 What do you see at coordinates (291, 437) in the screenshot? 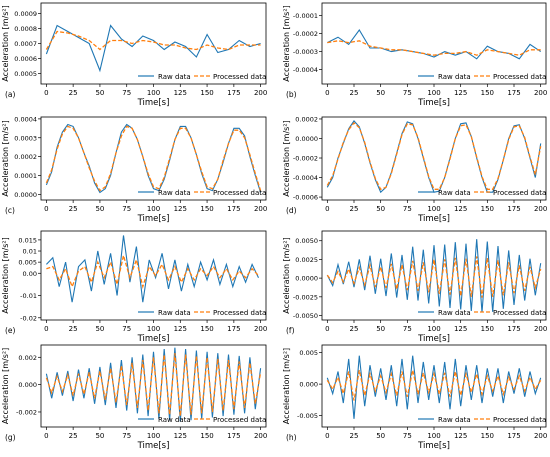
I see `panel-label: (h)` at bounding box center [291, 437].